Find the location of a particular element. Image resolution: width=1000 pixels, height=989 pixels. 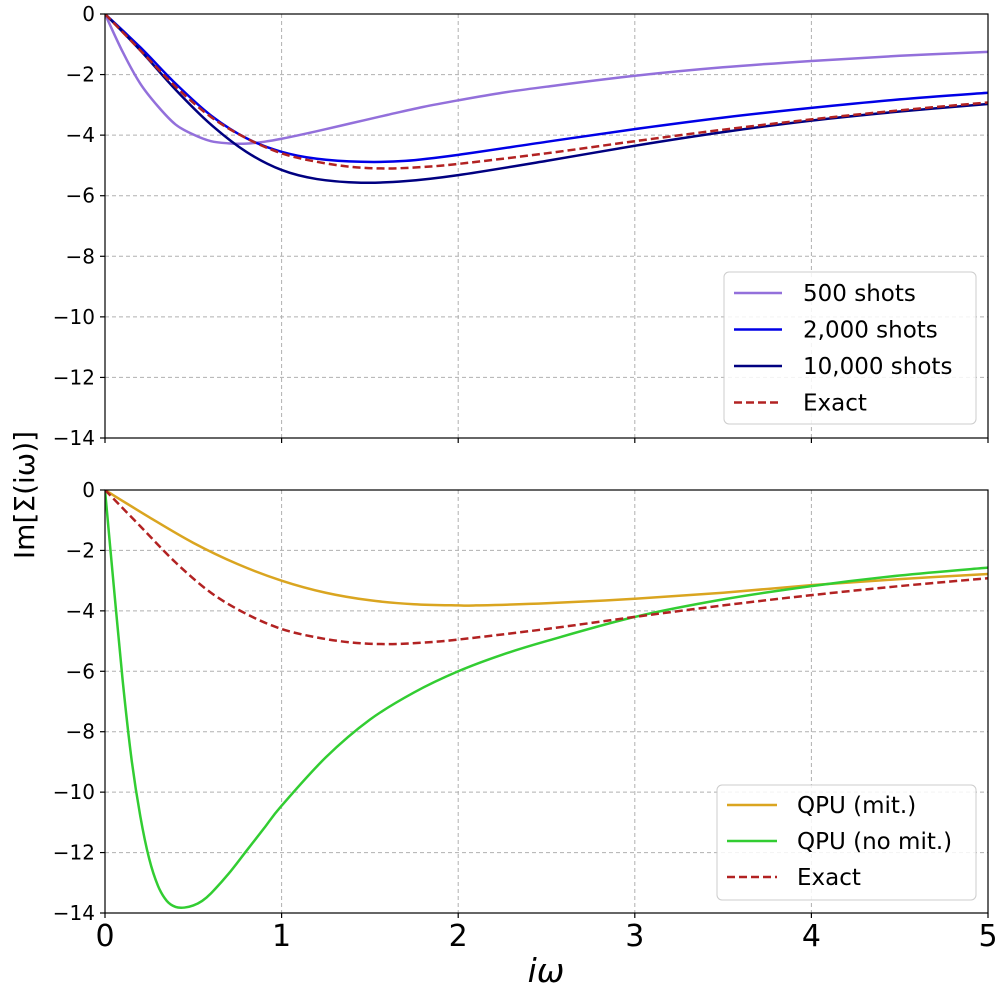

x-tick-label: 3 is located at coordinates (634, 936).